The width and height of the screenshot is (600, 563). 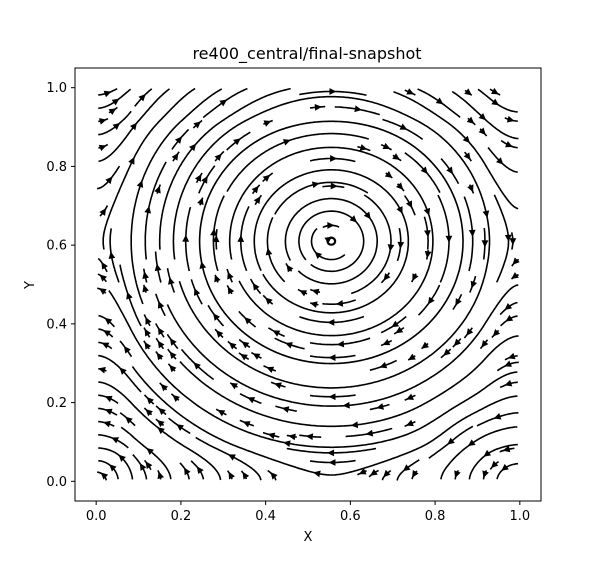 What do you see at coordinates (30, 285) in the screenshot?
I see `y-axis-label: Y` at bounding box center [30, 285].